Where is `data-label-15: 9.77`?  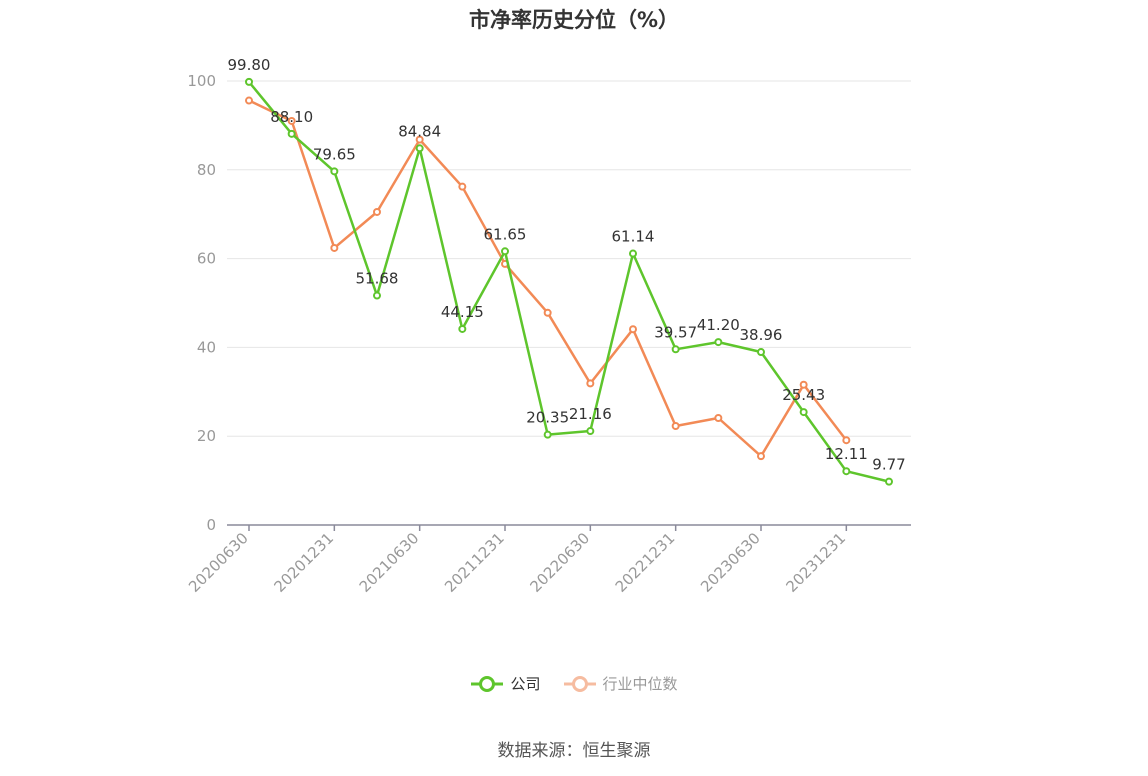
data-label-15: 9.77 is located at coordinates (888, 465).